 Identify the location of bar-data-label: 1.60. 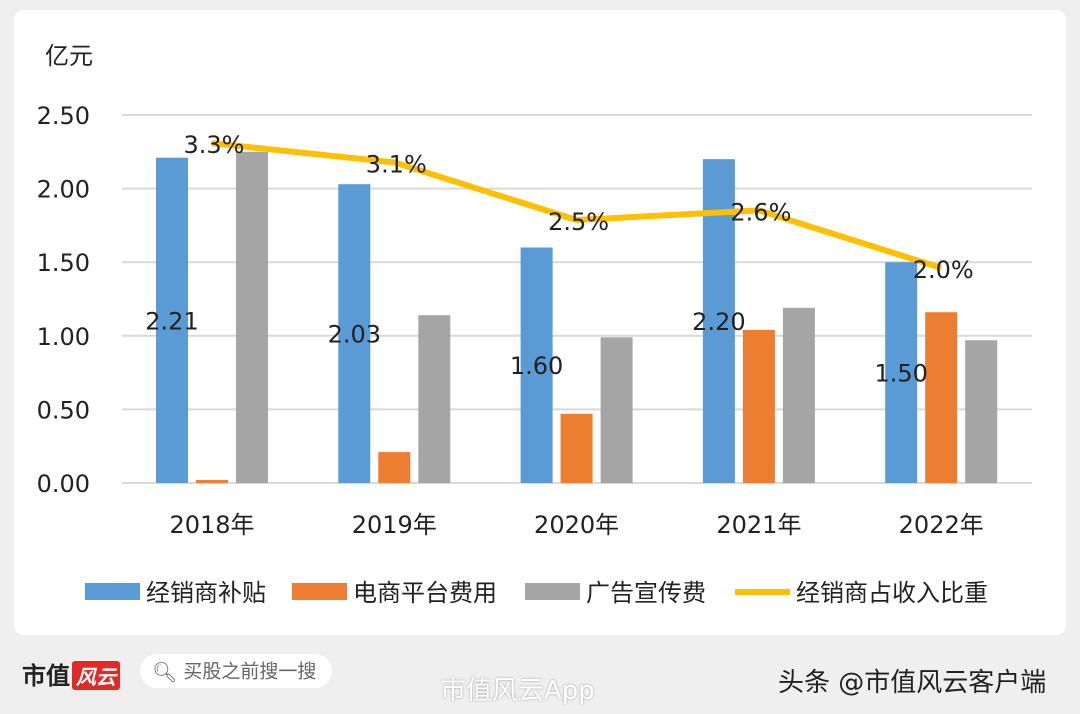
(536, 366).